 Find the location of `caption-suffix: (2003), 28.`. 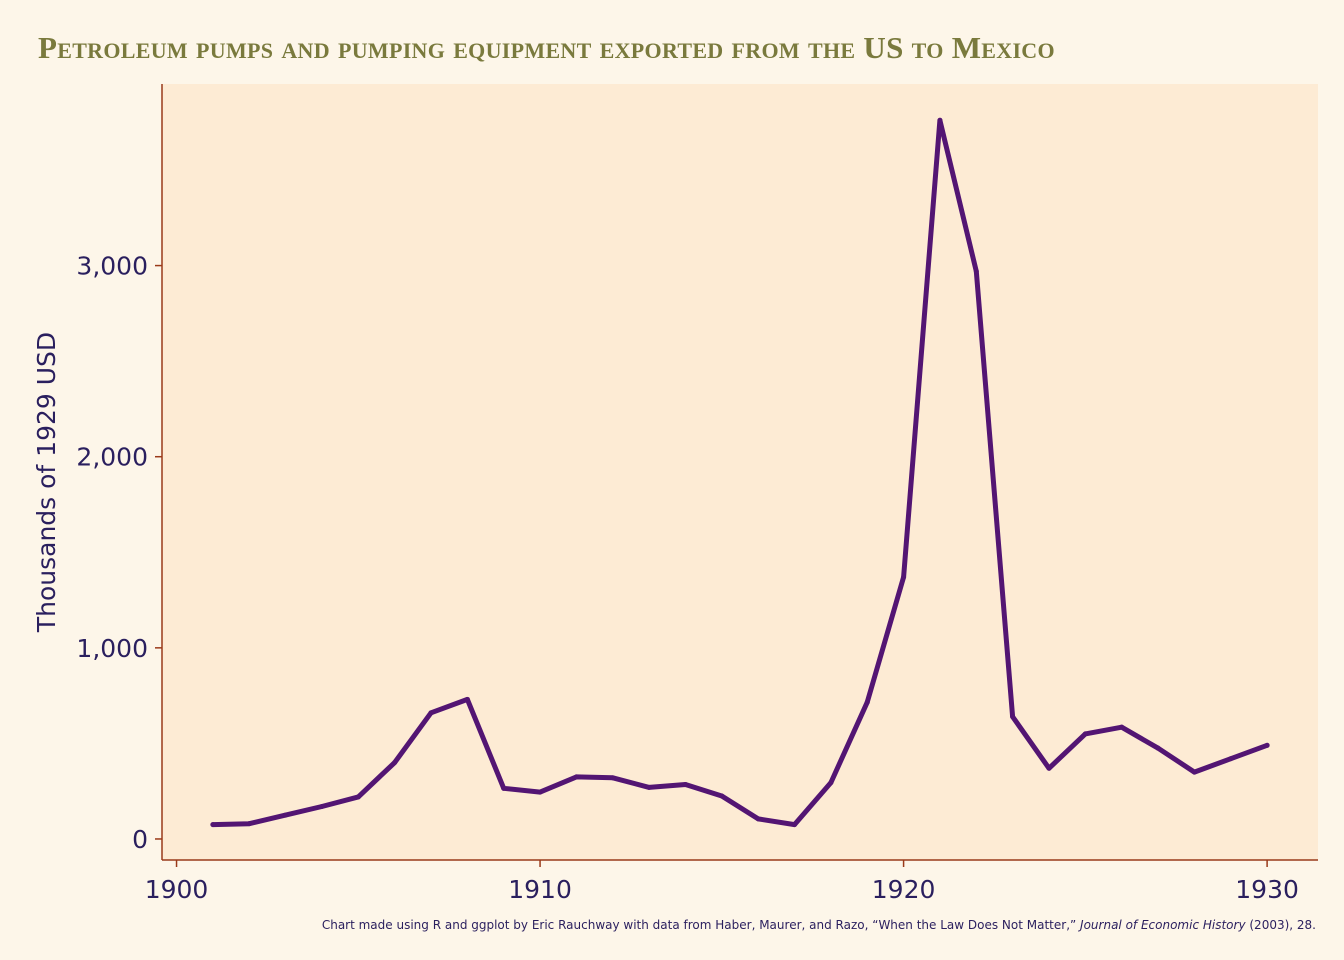

caption-suffix: (2003), 28. is located at coordinates (1280, 925).